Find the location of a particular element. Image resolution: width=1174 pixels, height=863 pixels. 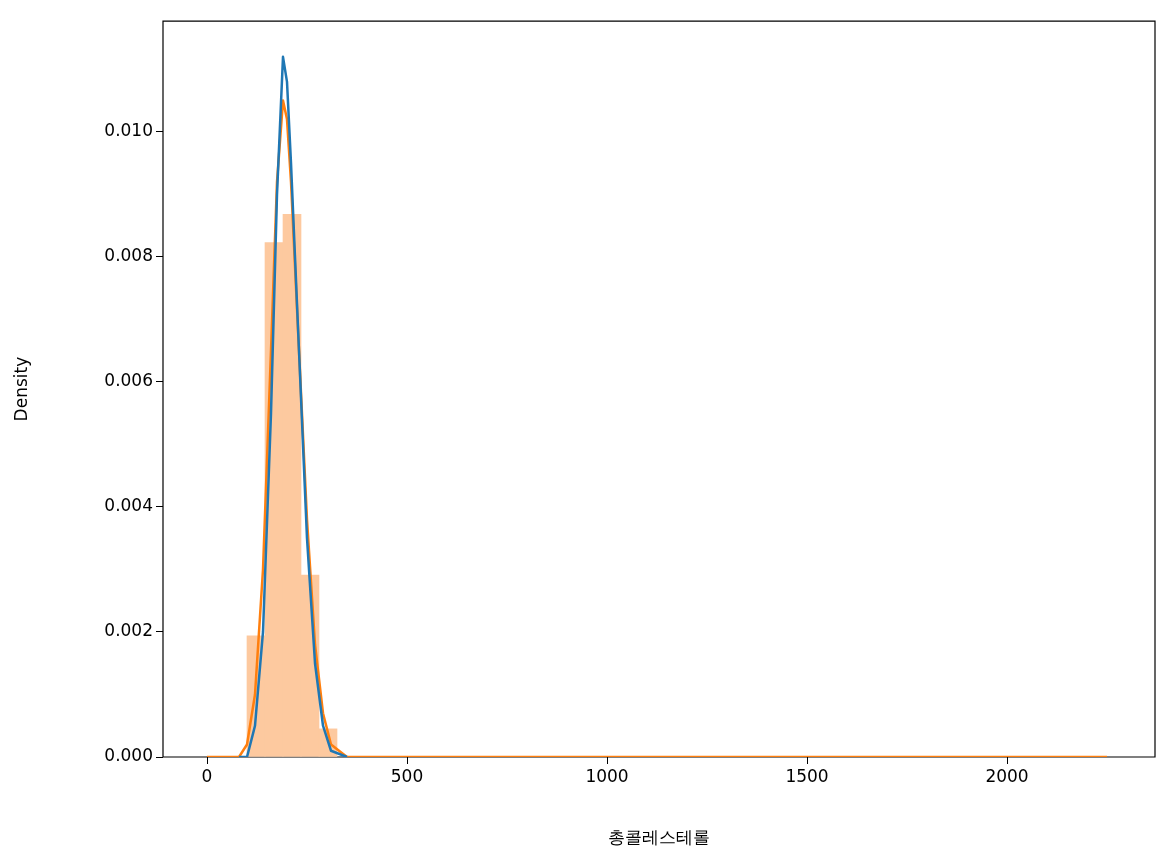

x-tick-label: 0 is located at coordinates (207, 775).